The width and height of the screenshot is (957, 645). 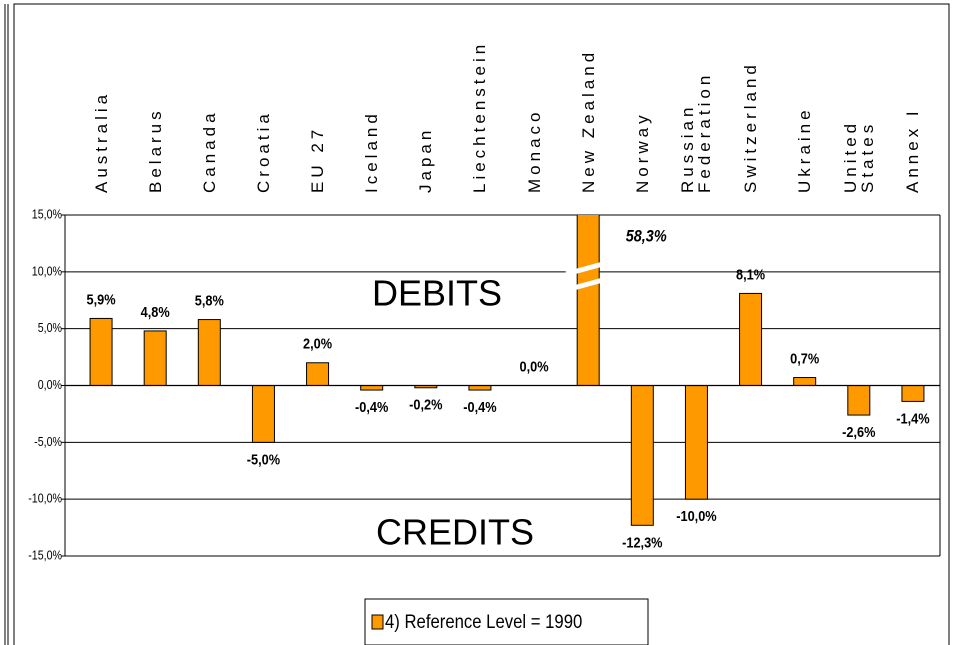 What do you see at coordinates (263, 151) in the screenshot?
I see `x-tick-label: Croatia` at bounding box center [263, 151].